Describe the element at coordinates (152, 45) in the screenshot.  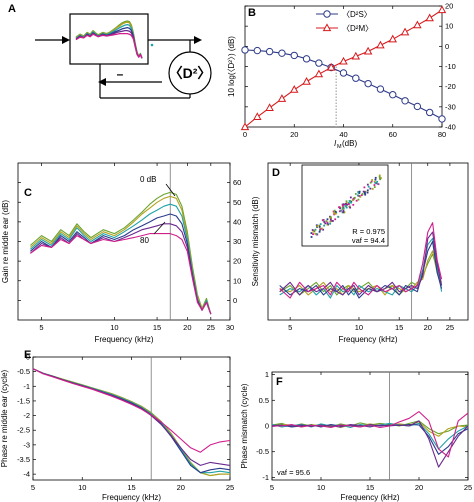
I see `mini-dot` at that location.